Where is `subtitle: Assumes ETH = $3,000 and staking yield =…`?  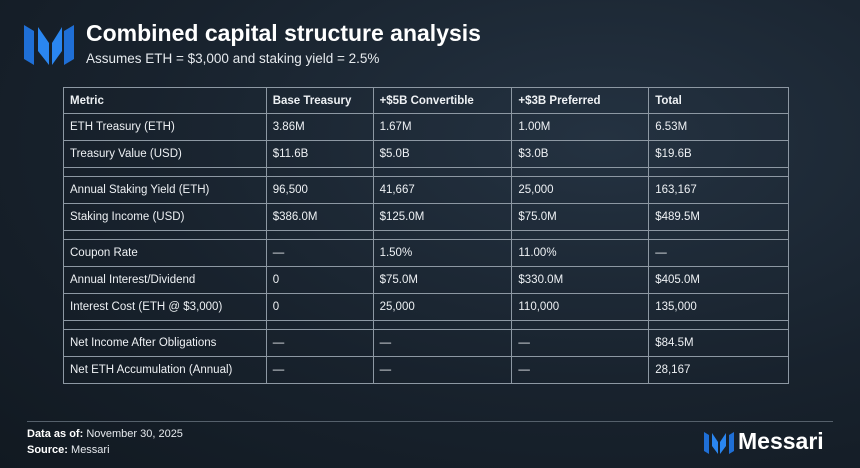
subtitle: Assumes ETH = $3,000 and staking yield =… is located at coordinates (233, 58).